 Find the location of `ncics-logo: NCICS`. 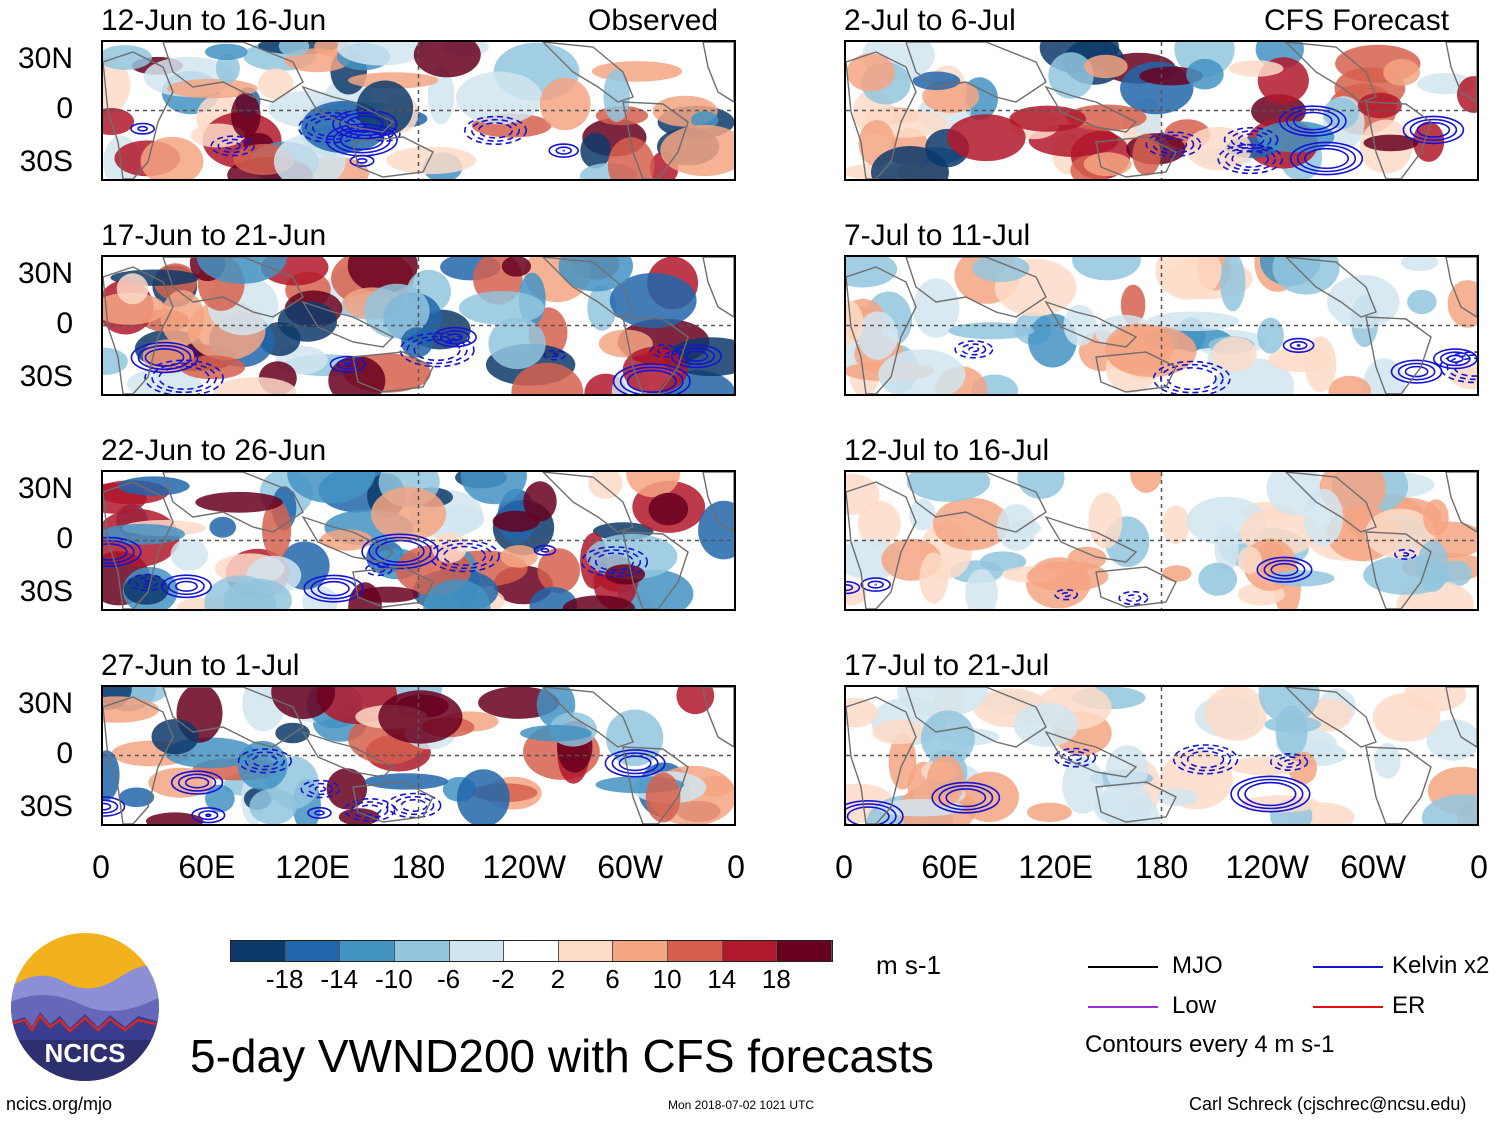

ncics-logo: NCICS is located at coordinates (85, 1007).